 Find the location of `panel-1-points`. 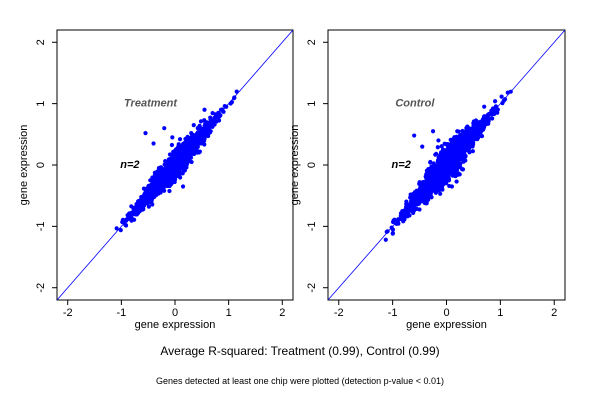

panel-1-points is located at coordinates (176, 161).